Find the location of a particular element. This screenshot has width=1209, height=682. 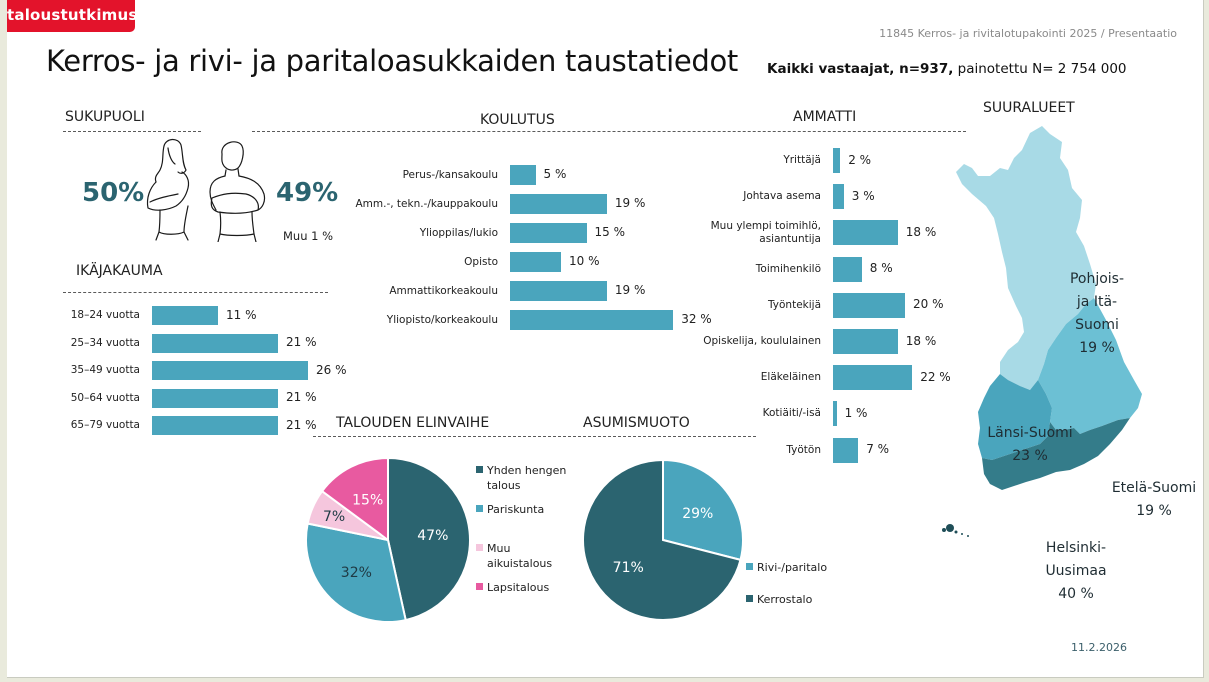

bar-label-line: 25–34 vuotta is located at coordinates (105, 342).